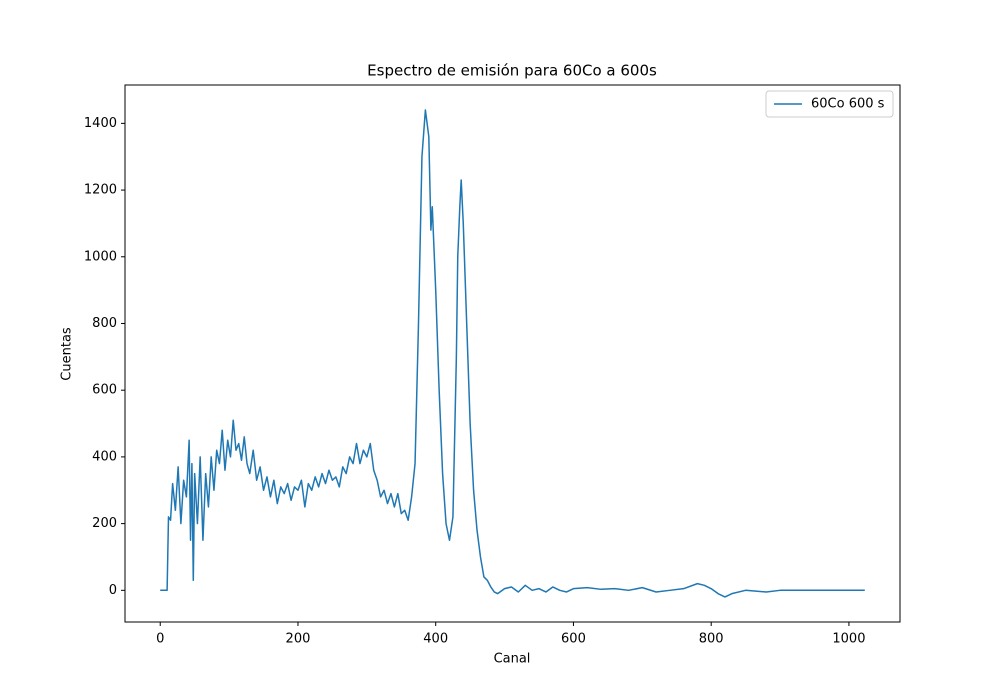 The width and height of the screenshot is (1000, 700). What do you see at coordinates (104, 523) in the screenshot?
I see `y-tick-label: 200` at bounding box center [104, 523].